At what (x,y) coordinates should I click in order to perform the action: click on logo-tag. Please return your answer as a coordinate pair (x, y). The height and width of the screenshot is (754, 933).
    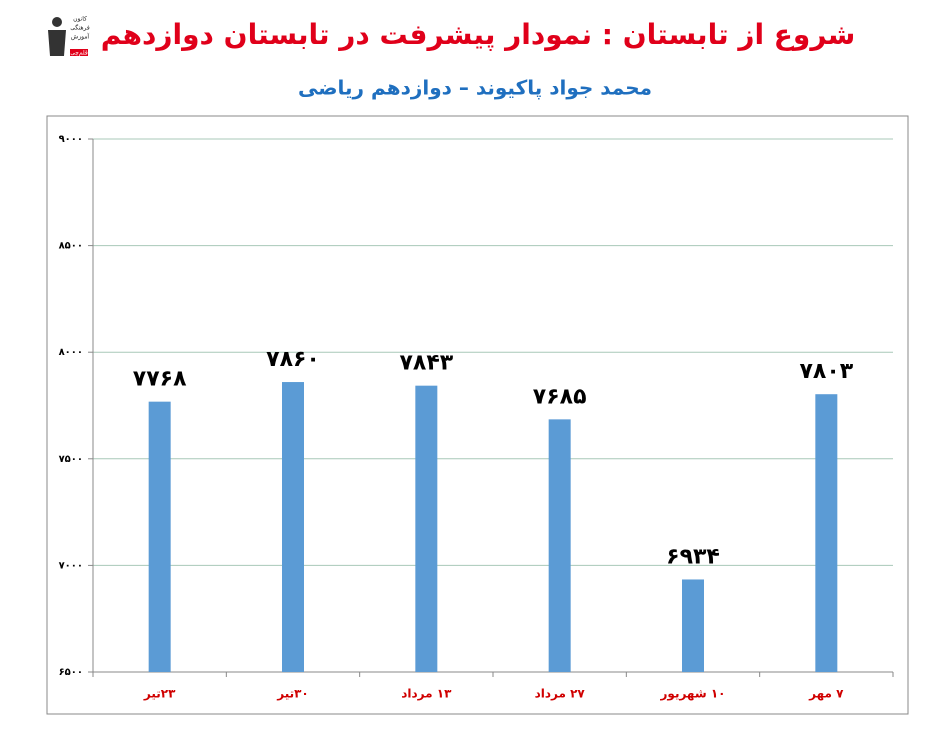
    Looking at the image, I should click on (79, 52).